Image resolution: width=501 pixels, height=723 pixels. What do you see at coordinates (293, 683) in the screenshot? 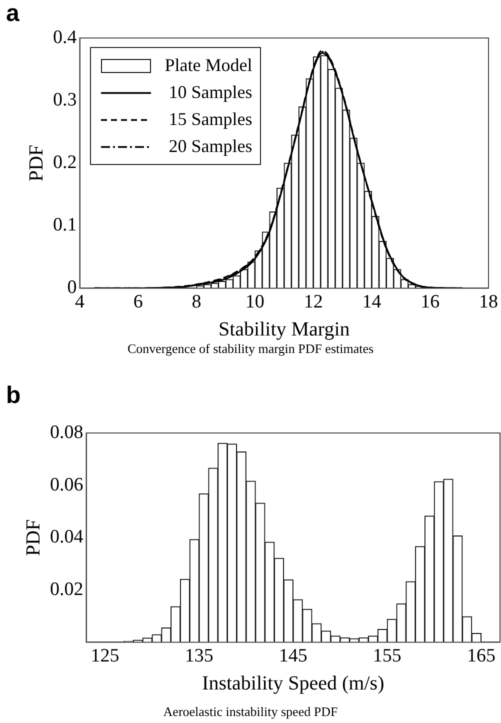
I see `x-axis-title: Instability Speed (m/s)` at bounding box center [293, 683].